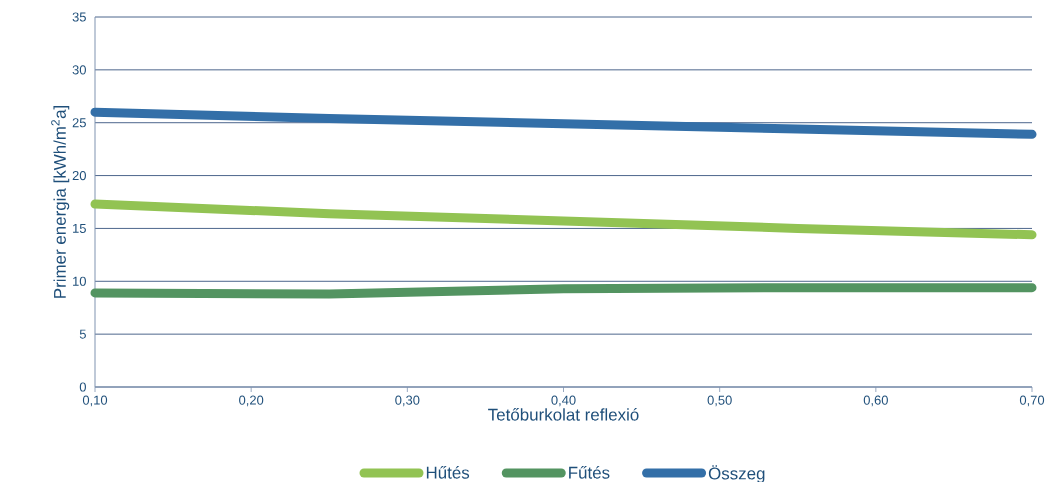 This screenshot has height=482, width=1051. Describe the element at coordinates (79, 17) in the screenshot. I see `y-tick-label: 35` at that location.